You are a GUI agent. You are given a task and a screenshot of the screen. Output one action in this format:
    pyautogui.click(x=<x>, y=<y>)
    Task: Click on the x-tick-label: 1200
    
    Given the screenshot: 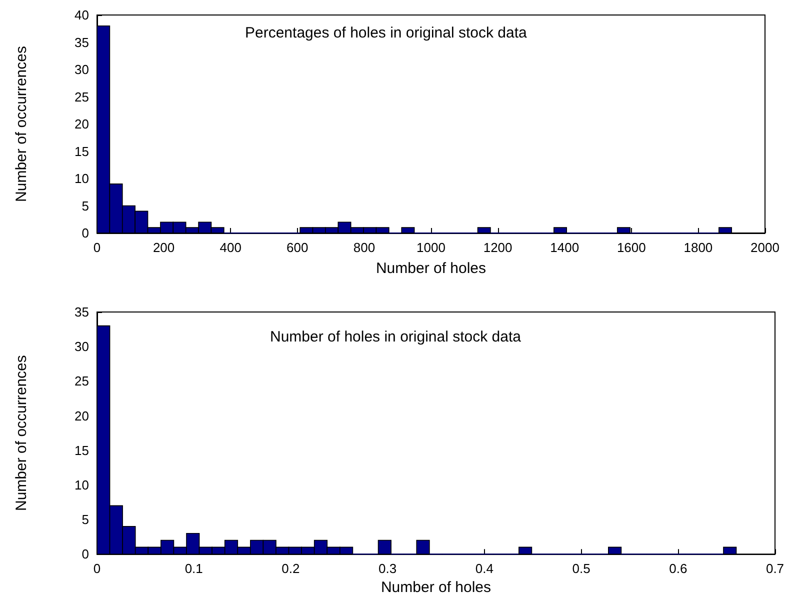 What is the action you would take?
    pyautogui.click(x=497, y=247)
    